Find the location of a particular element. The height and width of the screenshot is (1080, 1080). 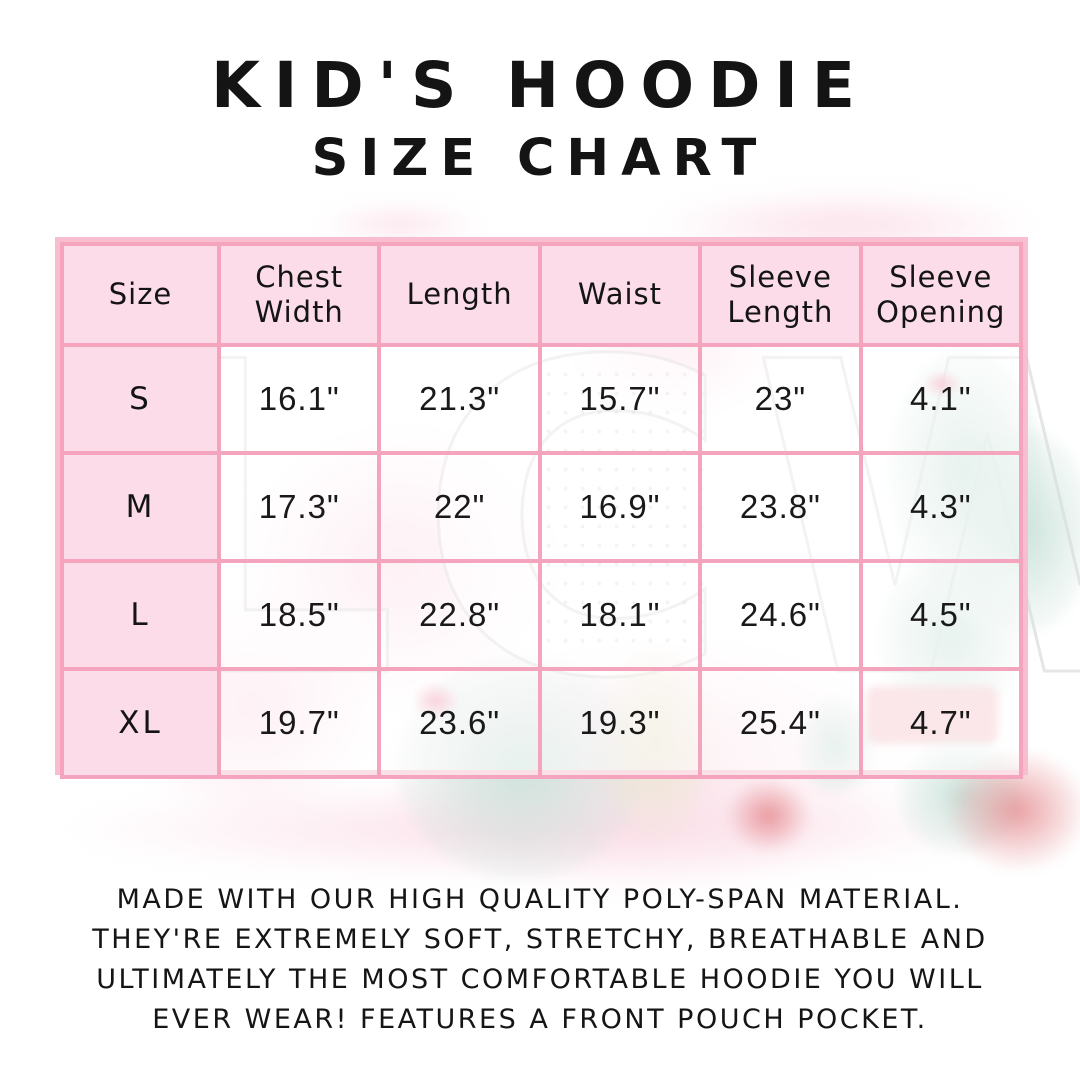

size-cell: M is located at coordinates (140, 507).